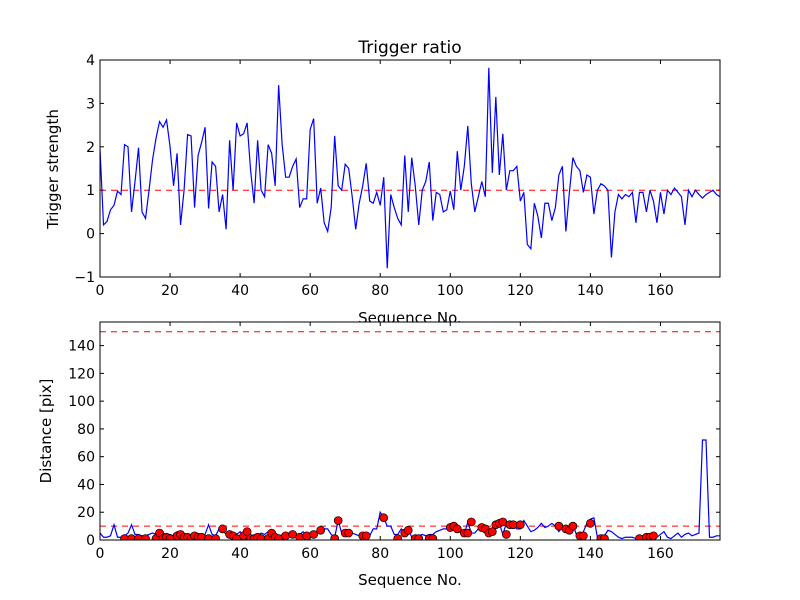  What do you see at coordinates (86, 485) in the screenshot?
I see `distance-y-tick-label: 40` at bounding box center [86, 485].